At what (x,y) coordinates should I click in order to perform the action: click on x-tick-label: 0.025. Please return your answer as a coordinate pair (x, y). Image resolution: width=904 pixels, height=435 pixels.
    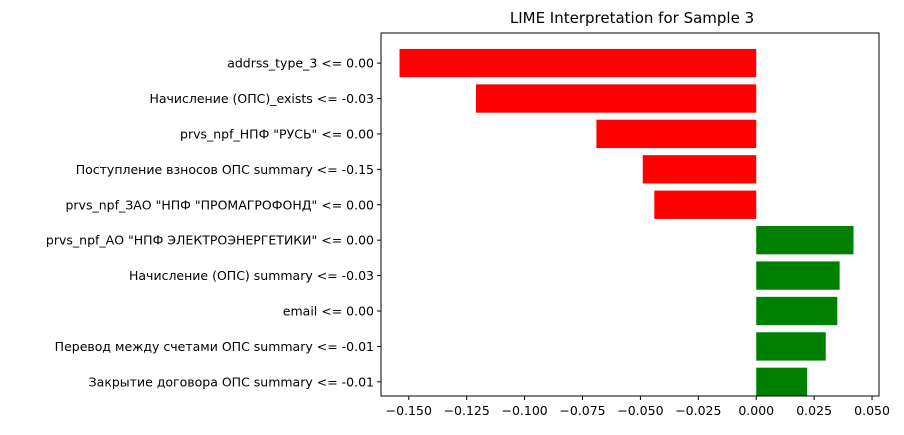
    Looking at the image, I should click on (814, 410).